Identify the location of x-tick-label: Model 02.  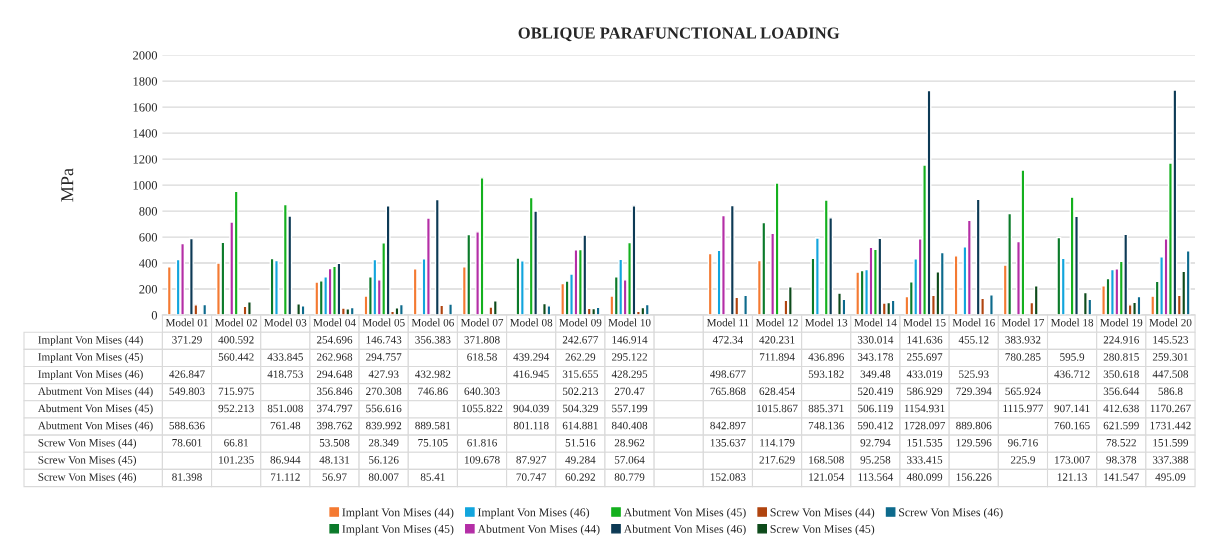
(236, 322).